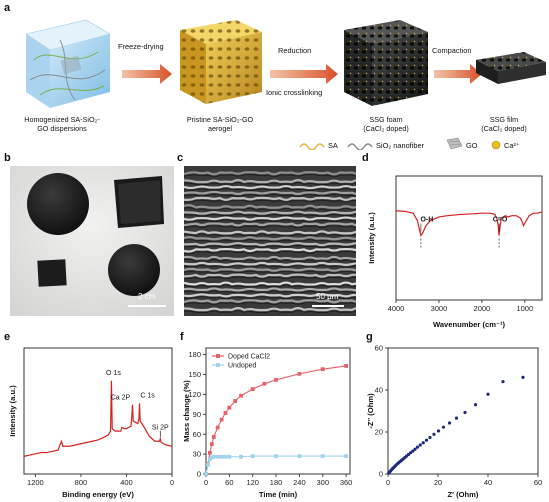 Image resolution: width=549 pixels, height=502 pixels. Describe the element at coordinates (454, 421) in the screenshot. I see `impedance-chart: 0 20 40 60 0 20 40 60 Z' (Ohm) -Z'' (Ohm)` at that location.